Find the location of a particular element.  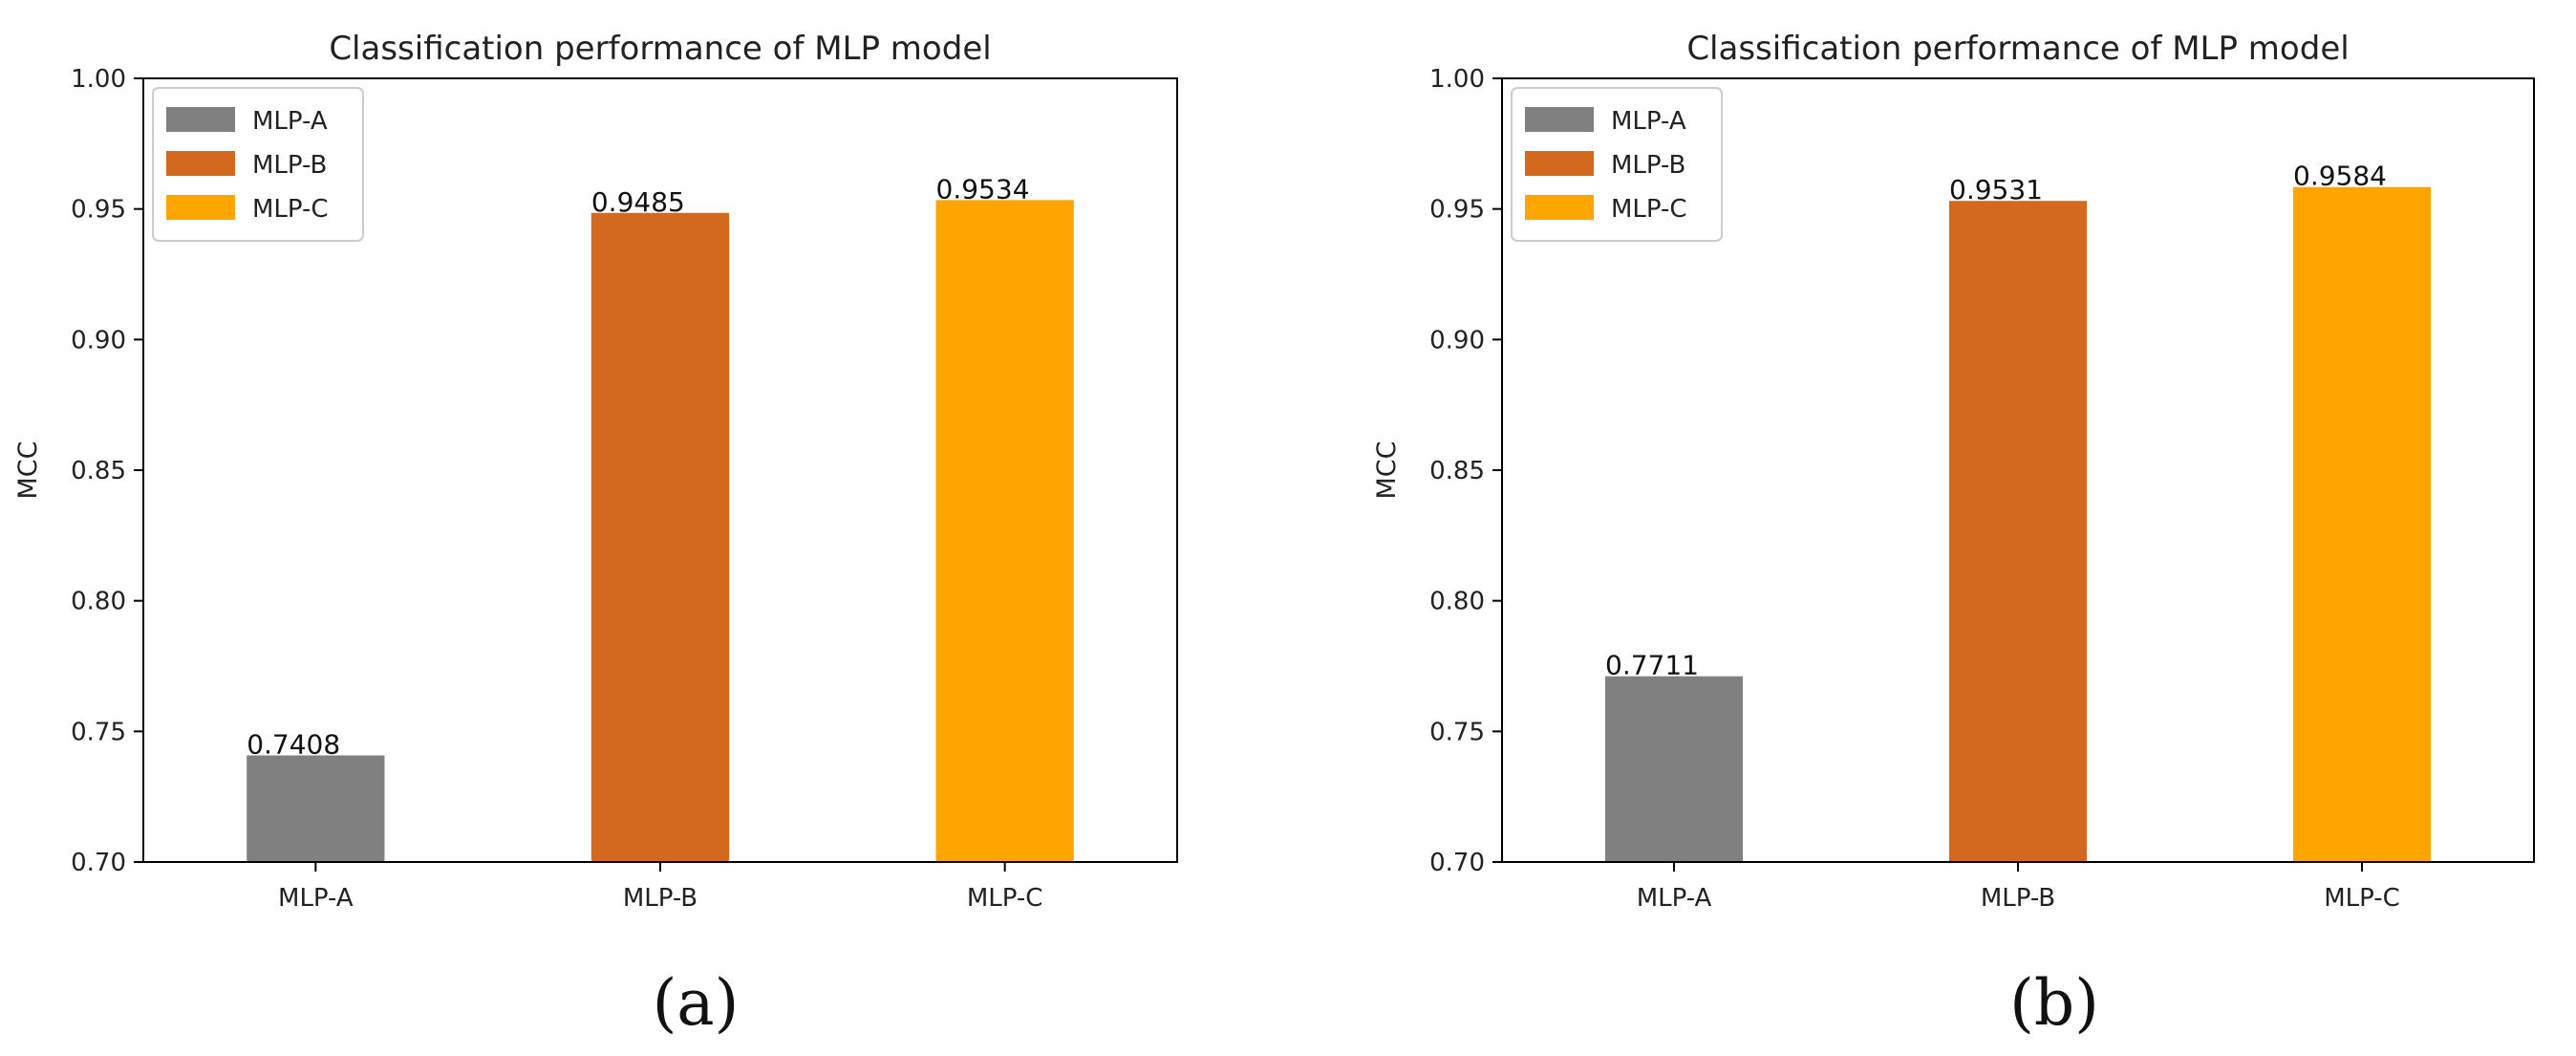

value-label: 0.9531 is located at coordinates (1996, 189).